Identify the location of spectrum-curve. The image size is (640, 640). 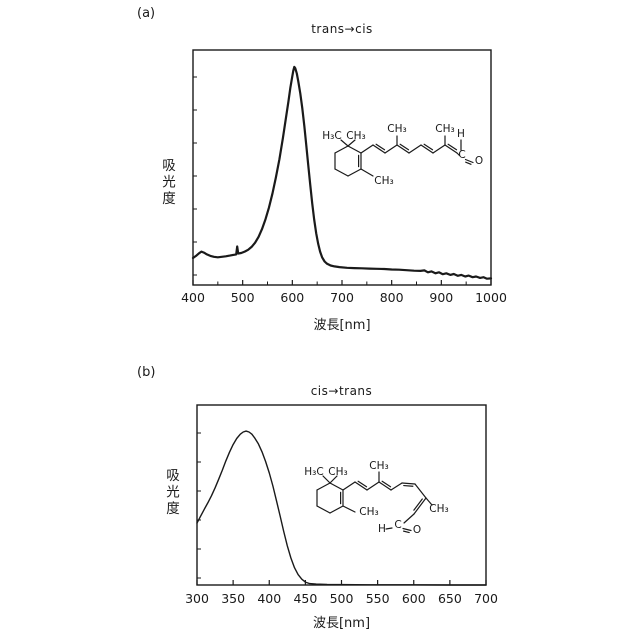
(341, 508).